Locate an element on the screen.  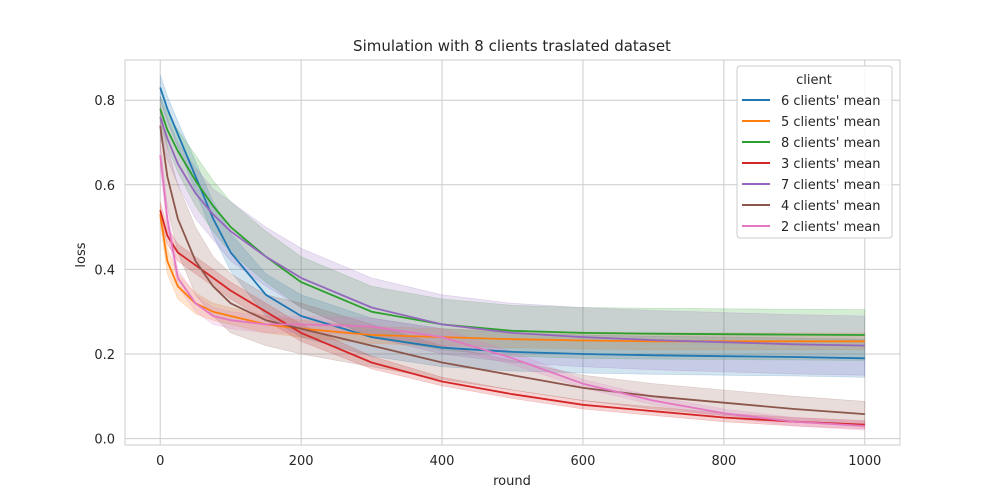
legend-box is located at coordinates (814, 152).